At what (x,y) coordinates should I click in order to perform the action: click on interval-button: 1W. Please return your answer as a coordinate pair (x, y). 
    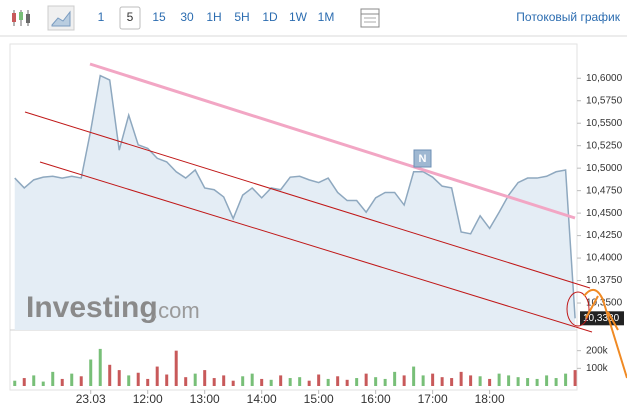
    Looking at the image, I should click on (298, 17).